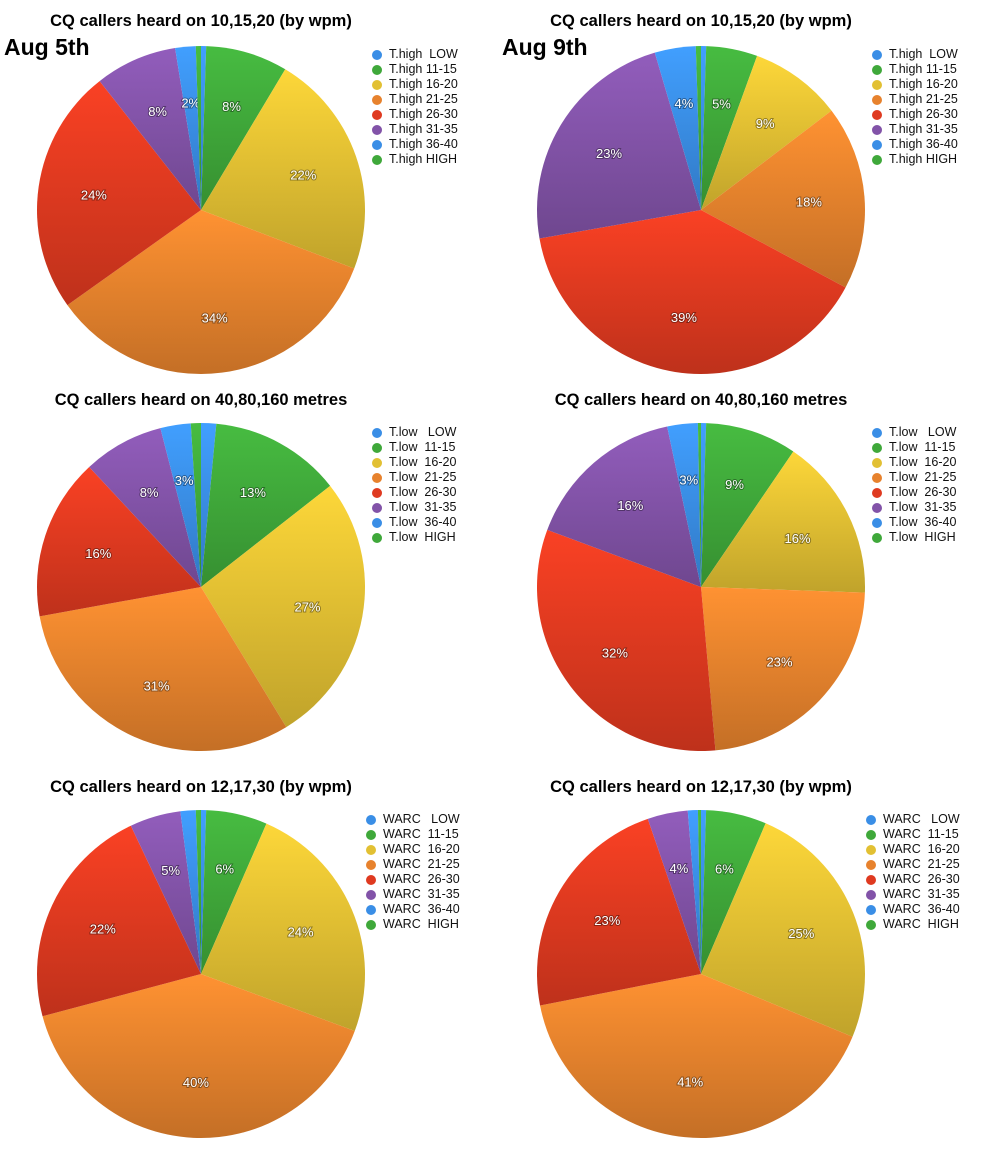 Image resolution: width=1000 pixels, height=1150 pixels. Describe the element at coordinates (307, 606) in the screenshot. I see `slice-label: 27%` at that location.